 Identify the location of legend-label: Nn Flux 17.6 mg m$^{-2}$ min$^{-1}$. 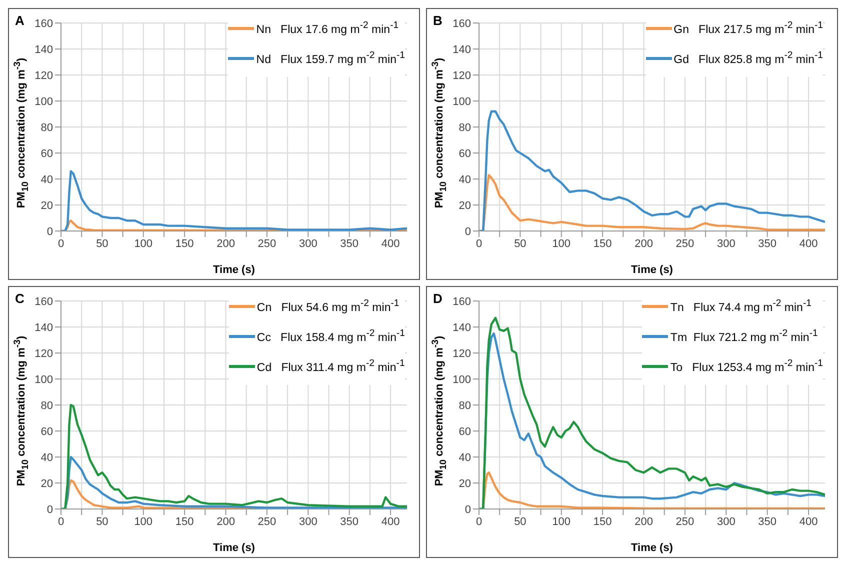
(327, 28).